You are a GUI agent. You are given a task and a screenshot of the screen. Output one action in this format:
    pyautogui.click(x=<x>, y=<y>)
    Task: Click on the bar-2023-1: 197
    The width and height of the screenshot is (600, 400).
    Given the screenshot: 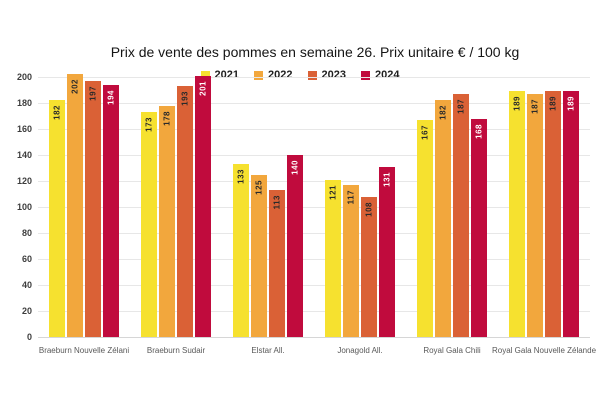 What is the action you would take?
    pyautogui.click(x=93, y=208)
    